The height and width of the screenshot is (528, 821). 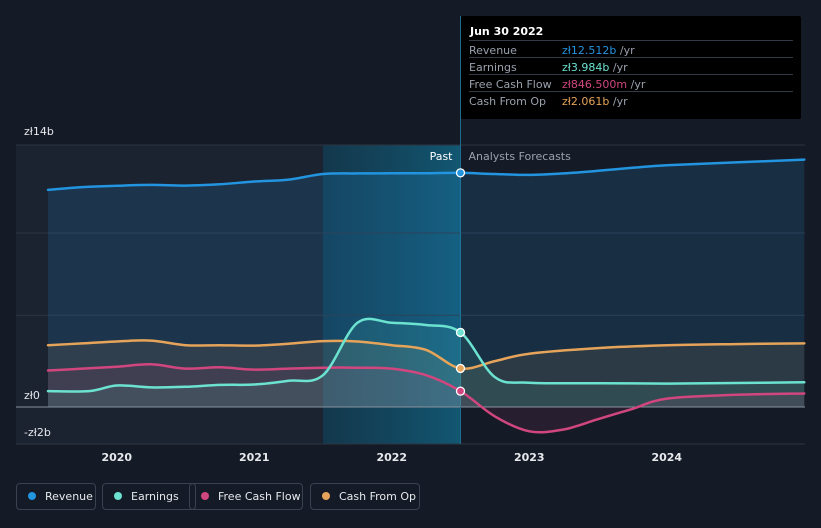 What do you see at coordinates (493, 50) in the screenshot?
I see `tooltip-label: Revenue` at bounding box center [493, 50].